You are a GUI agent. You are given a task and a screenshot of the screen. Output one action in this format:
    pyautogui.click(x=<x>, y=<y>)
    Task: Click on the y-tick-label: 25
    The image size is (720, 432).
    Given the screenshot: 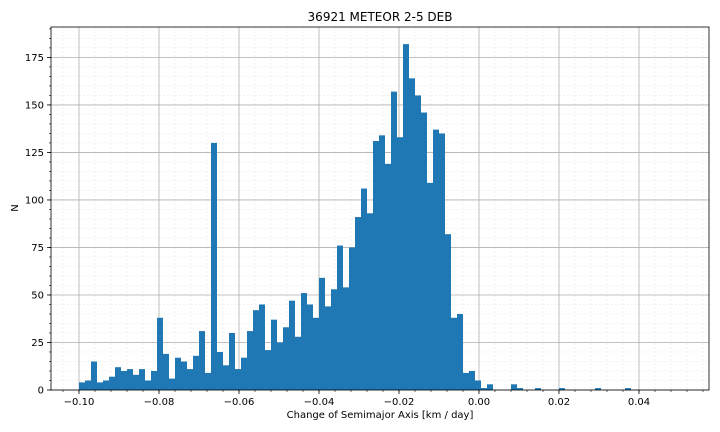 What is the action you would take?
    pyautogui.click(x=37, y=343)
    